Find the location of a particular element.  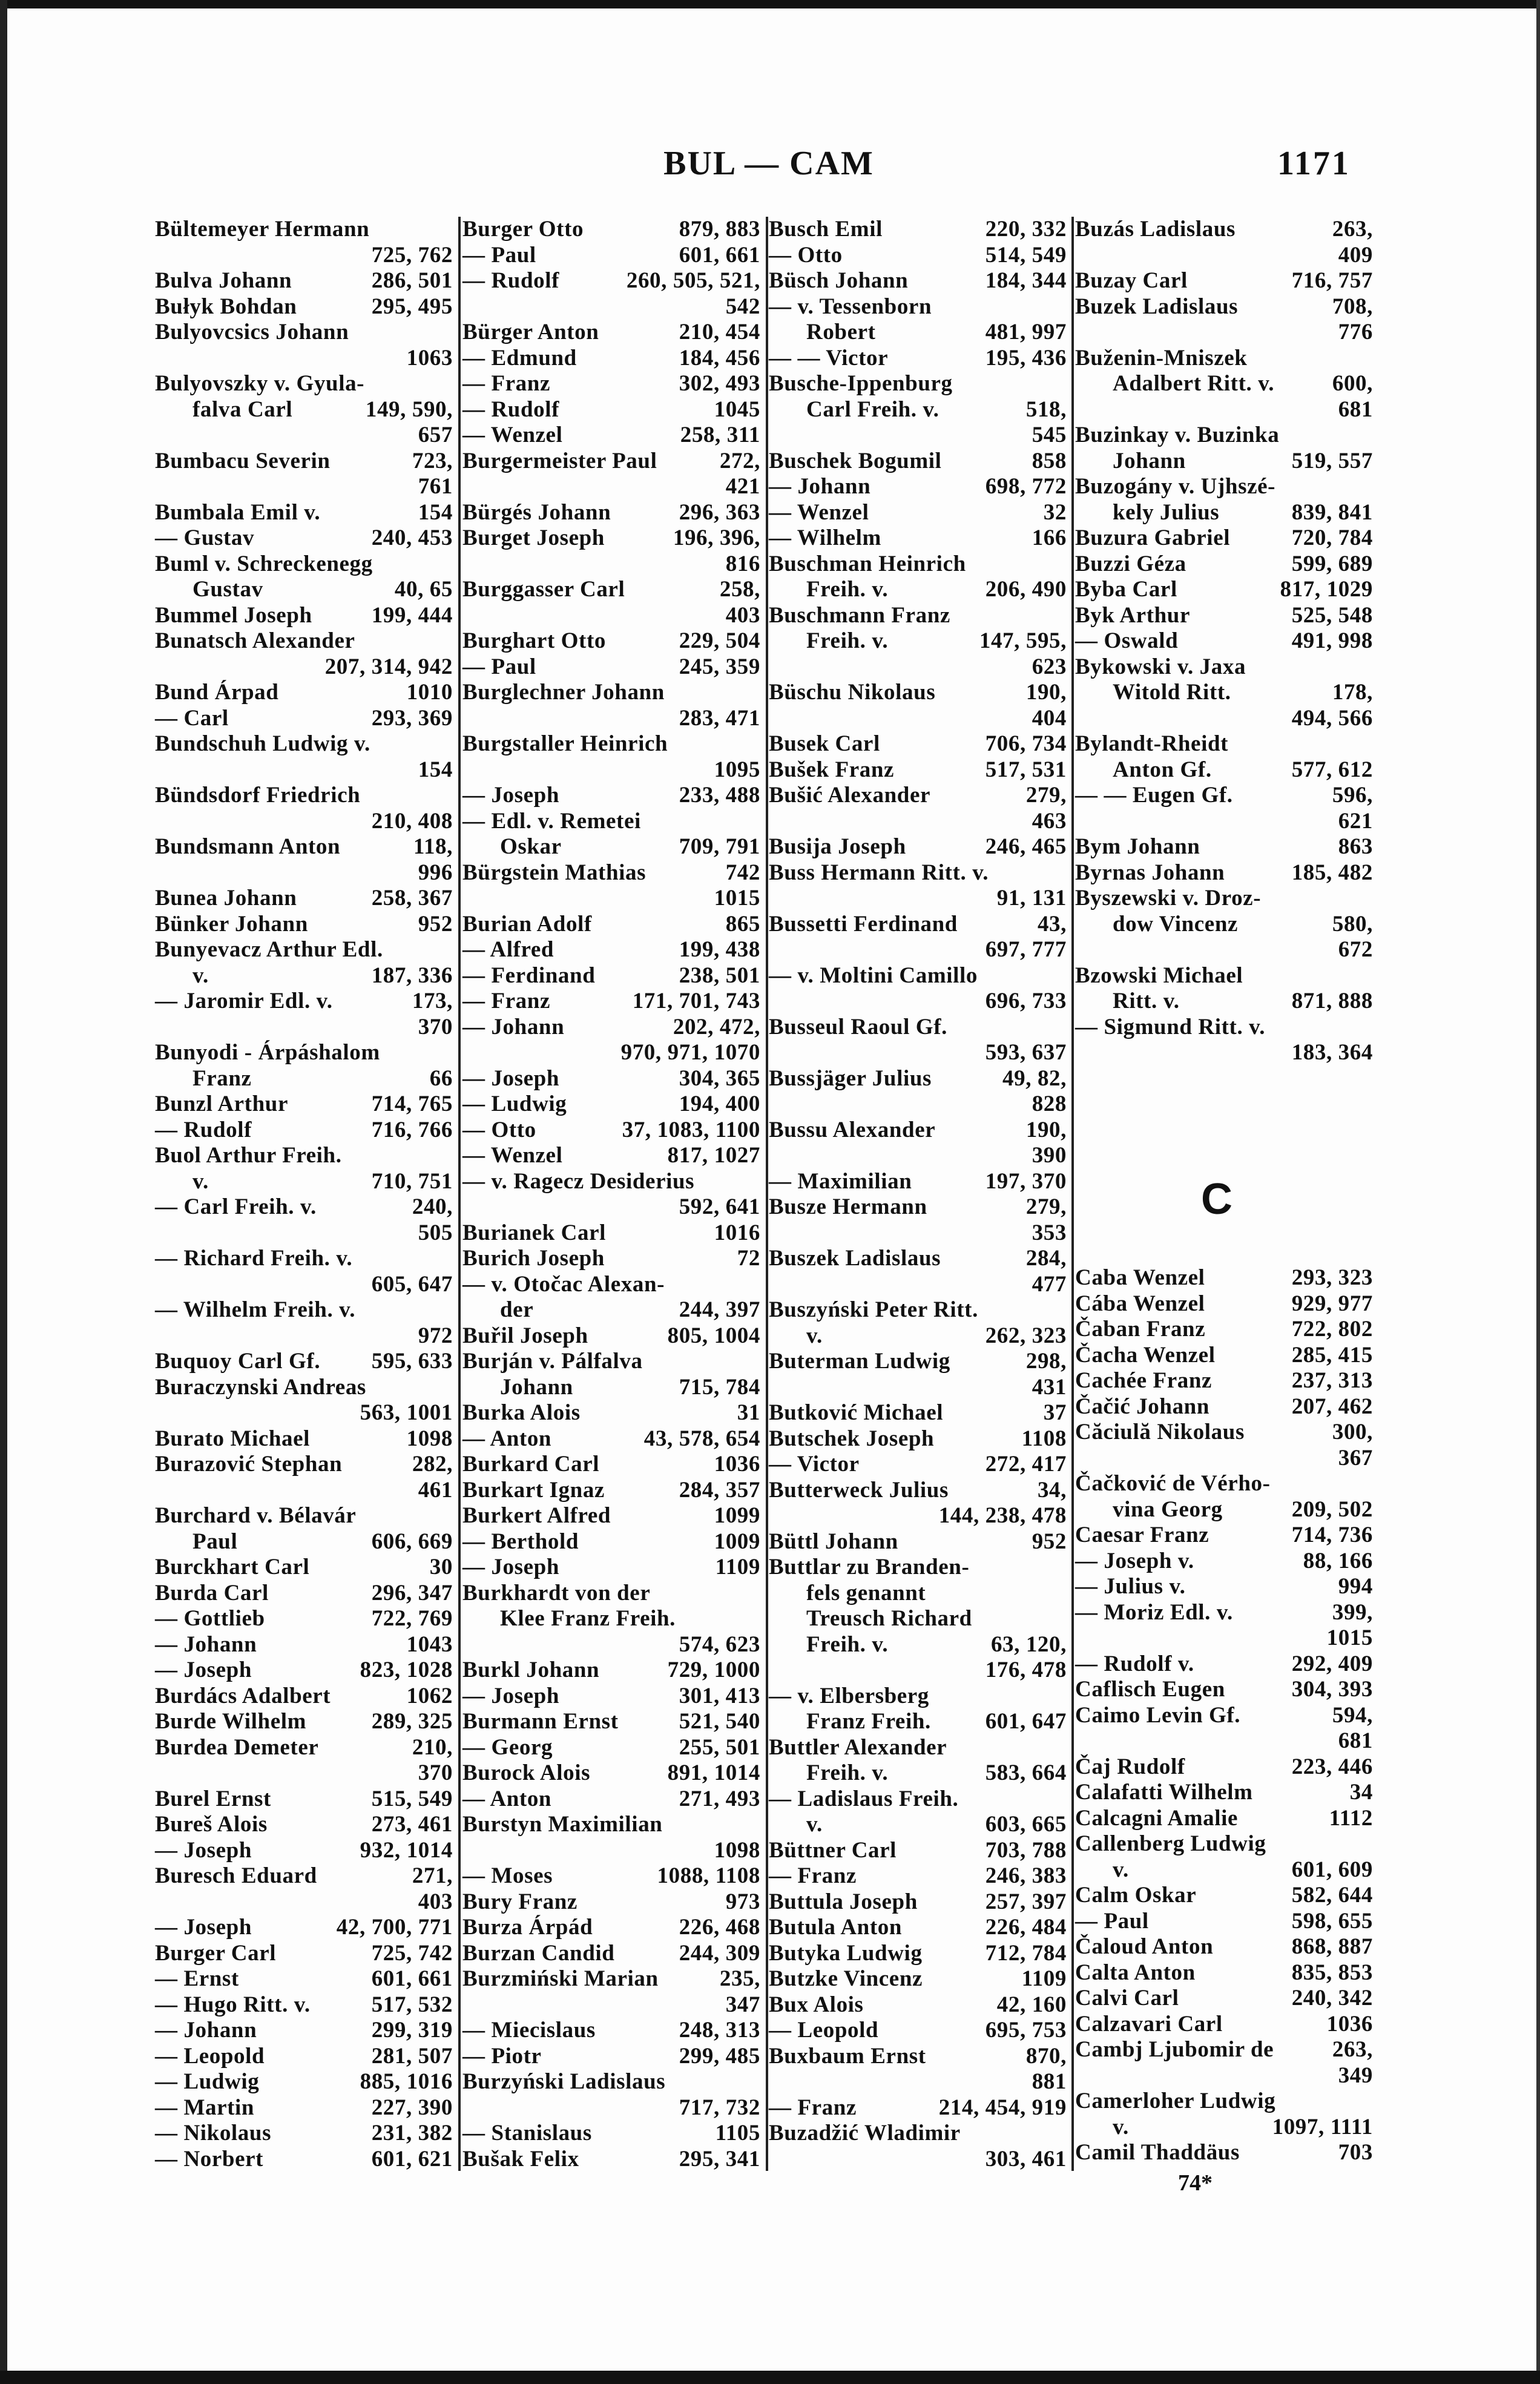

index-entry: Camil Thaddäus 703 is located at coordinates (1224, 2153).